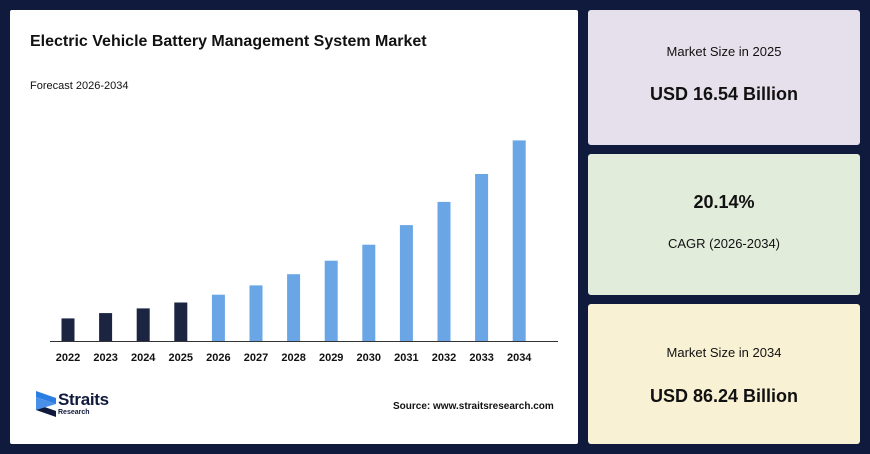  What do you see at coordinates (519, 240) in the screenshot?
I see `bar-2034` at bounding box center [519, 240].